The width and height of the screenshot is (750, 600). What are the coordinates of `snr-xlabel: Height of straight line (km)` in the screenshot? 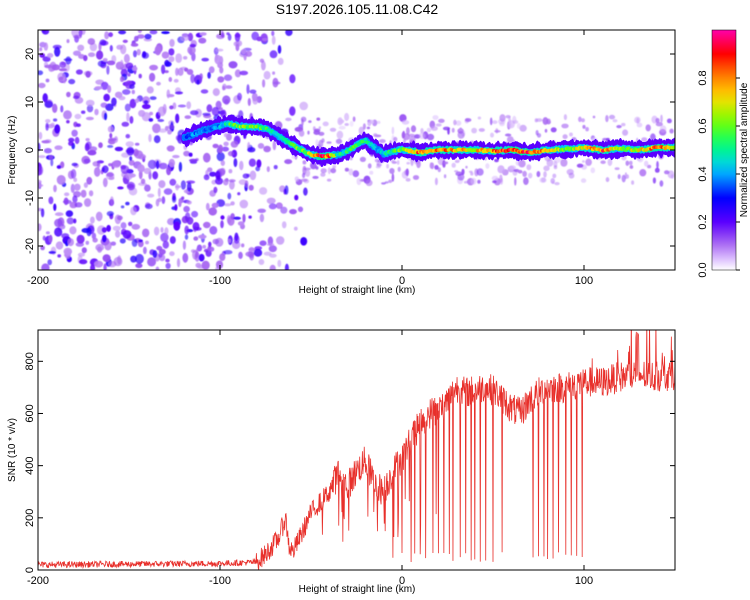 It's located at (357, 589).